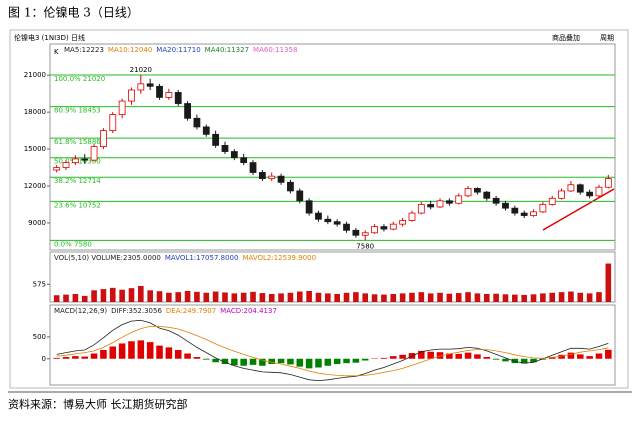 The height and width of the screenshot is (423, 640). I want to click on legend-entry: MA10:12040, so click(130, 50).